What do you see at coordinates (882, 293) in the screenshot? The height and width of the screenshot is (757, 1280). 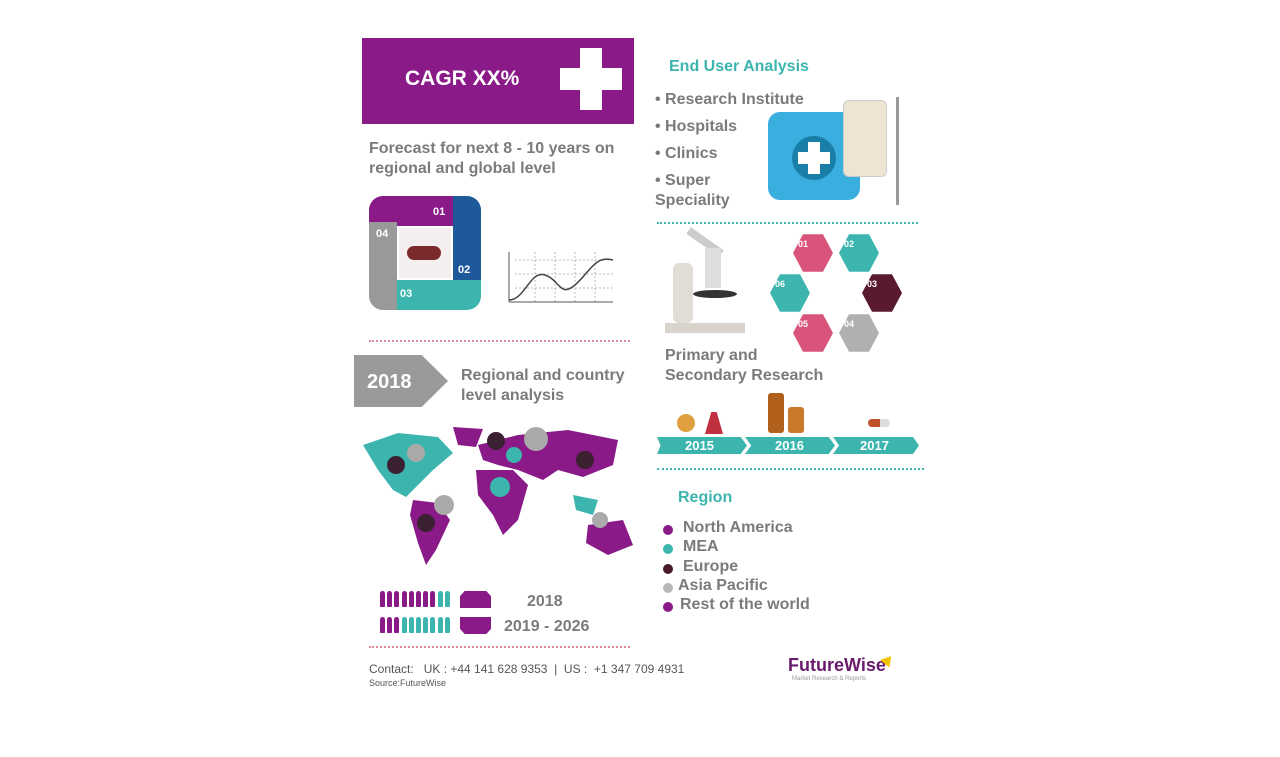 I see `cross-icon: 03` at bounding box center [882, 293].